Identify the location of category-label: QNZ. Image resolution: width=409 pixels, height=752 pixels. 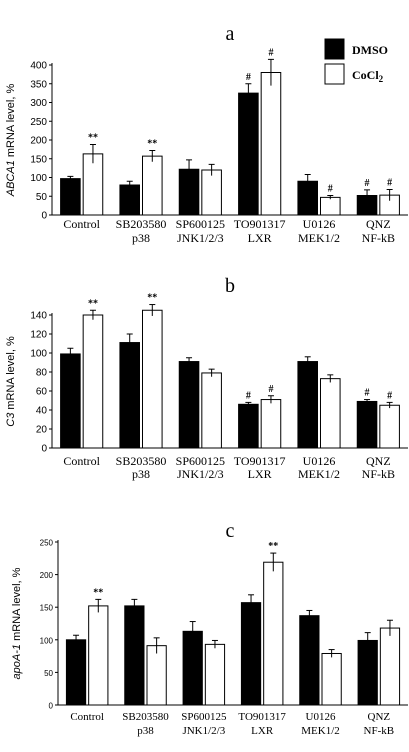
(379, 717).